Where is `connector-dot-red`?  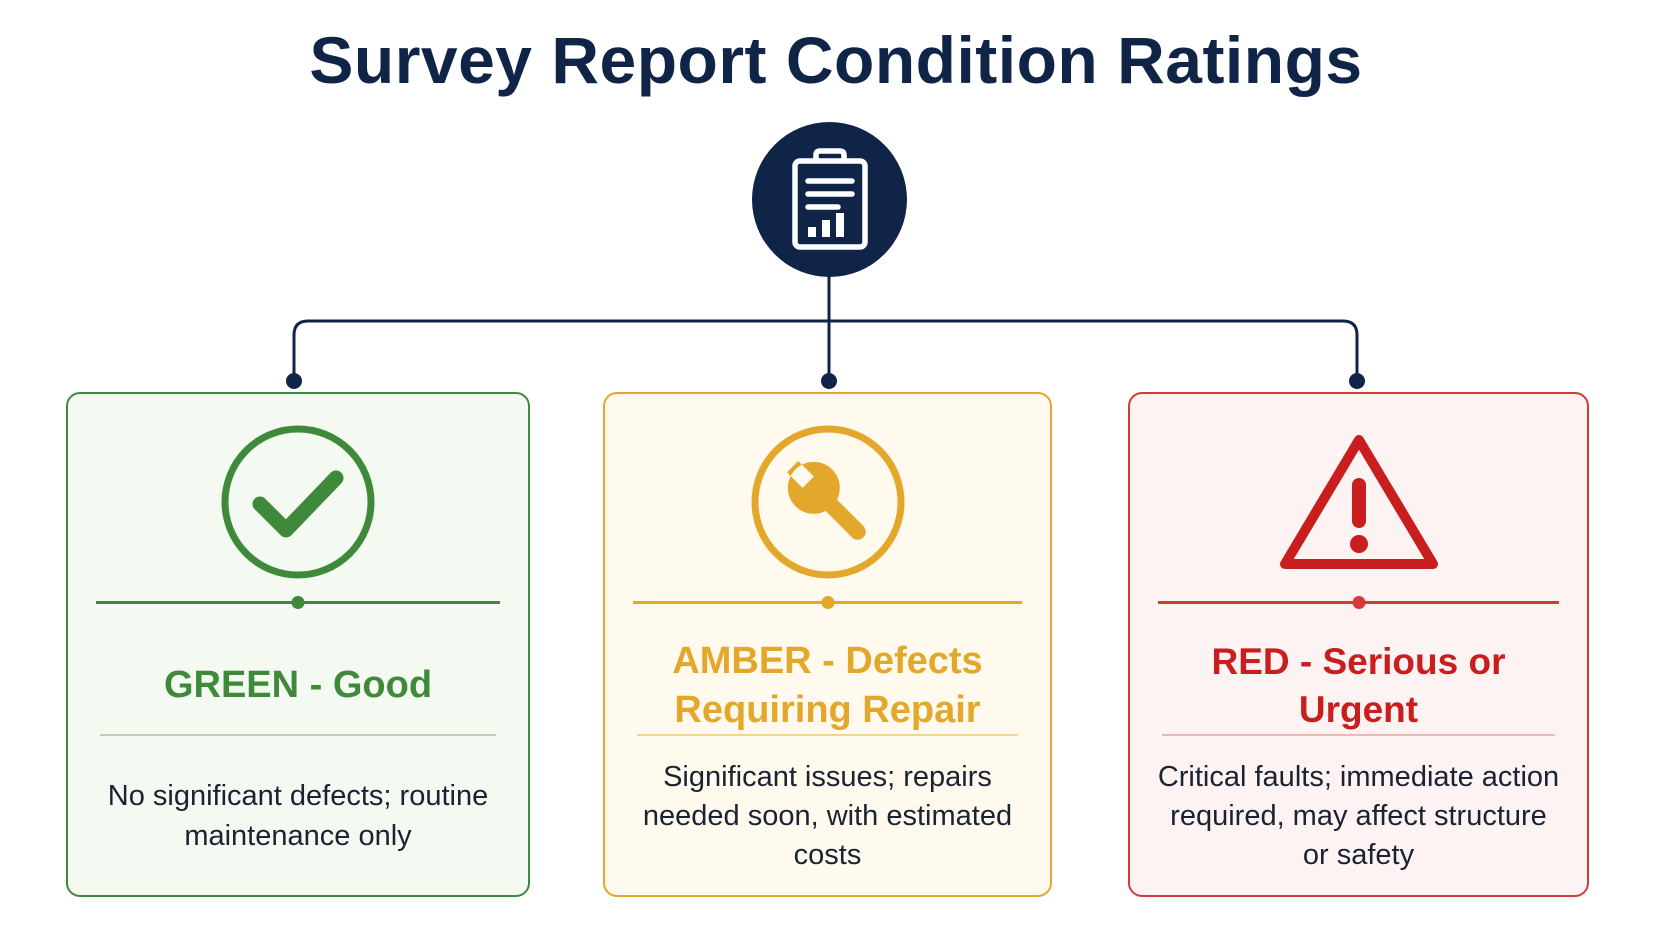
connector-dot-red is located at coordinates (1357, 381).